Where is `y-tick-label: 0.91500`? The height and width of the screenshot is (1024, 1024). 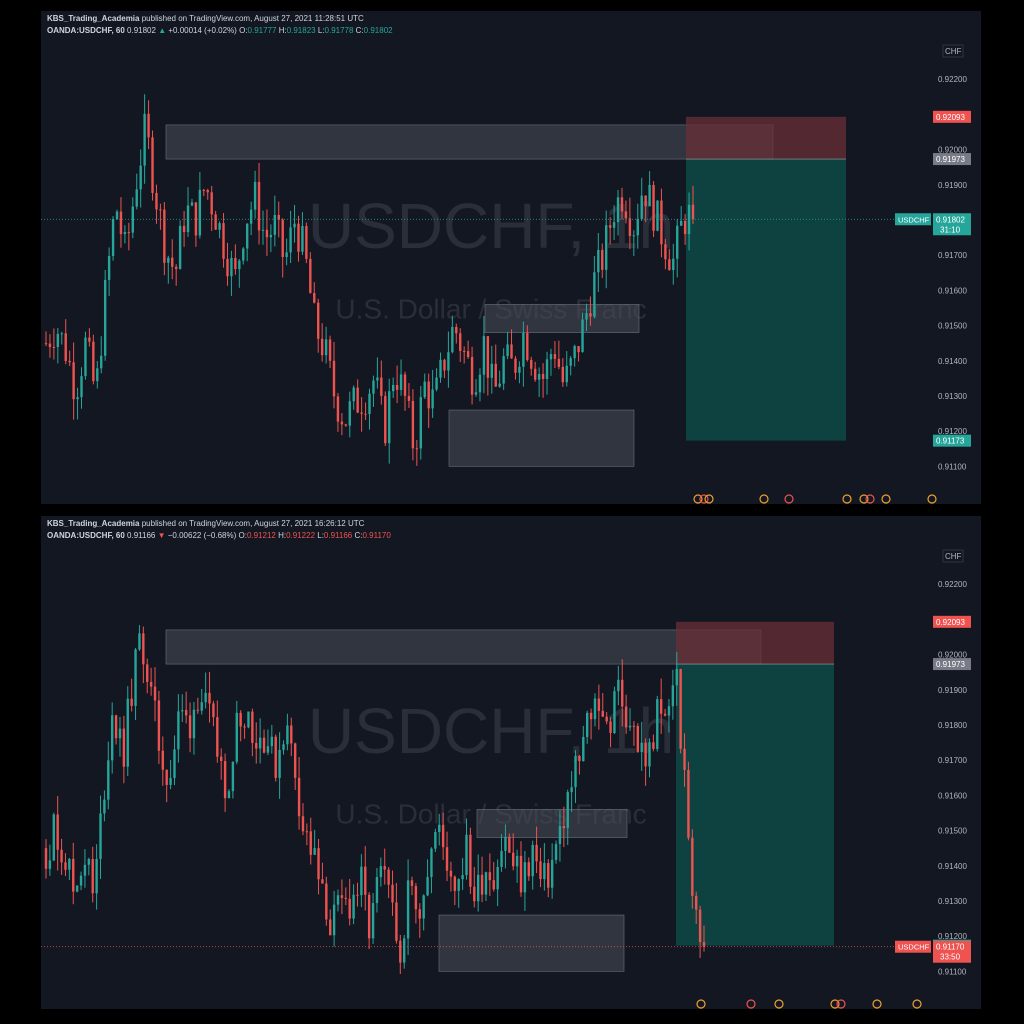 y-tick-label: 0.91500 is located at coordinates (952, 326).